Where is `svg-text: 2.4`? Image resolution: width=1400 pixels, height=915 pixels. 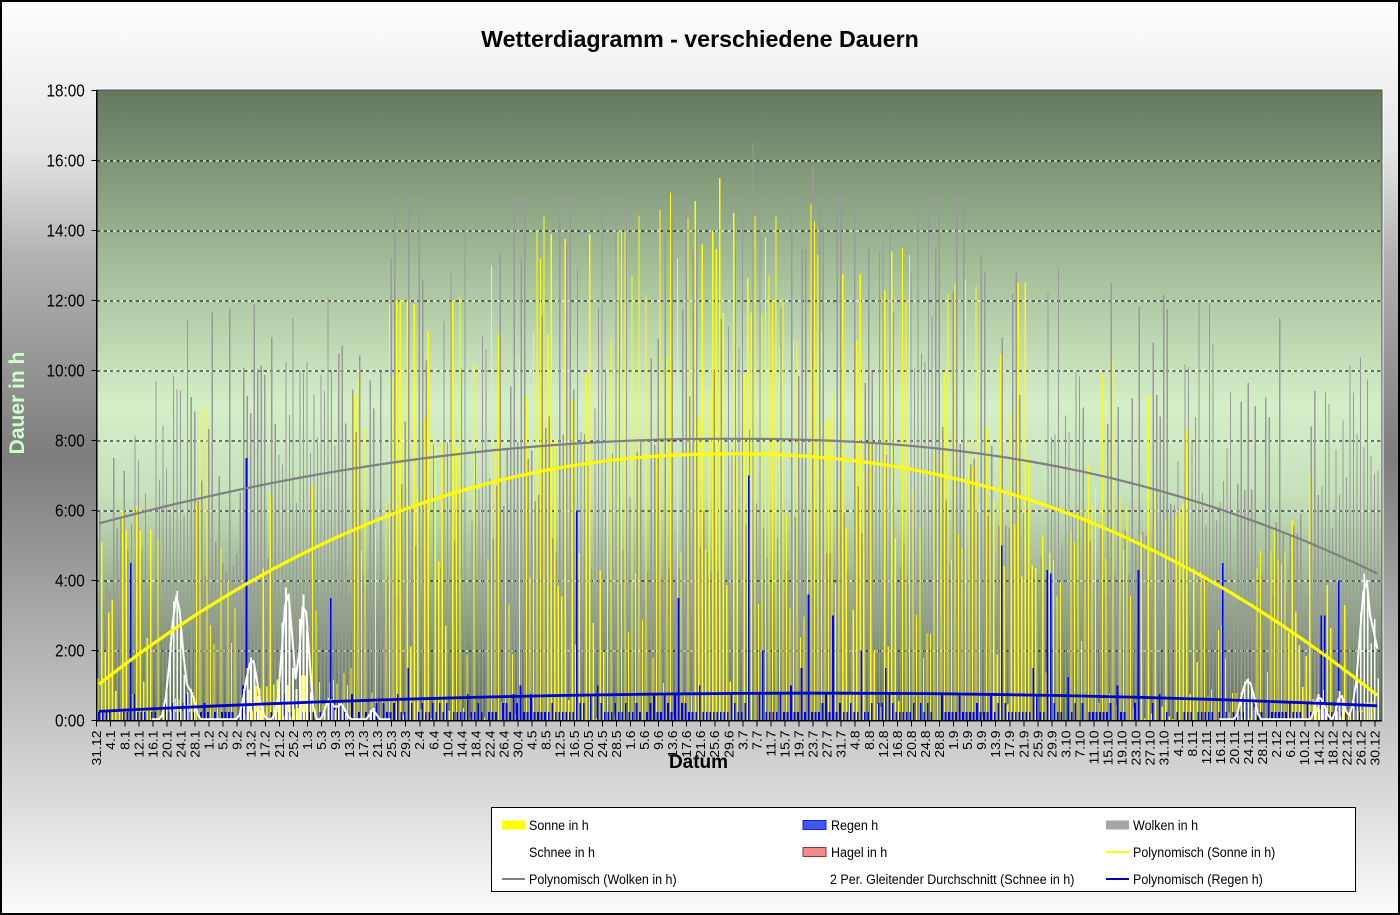 svg-text: 2.4 is located at coordinates (420, 740).